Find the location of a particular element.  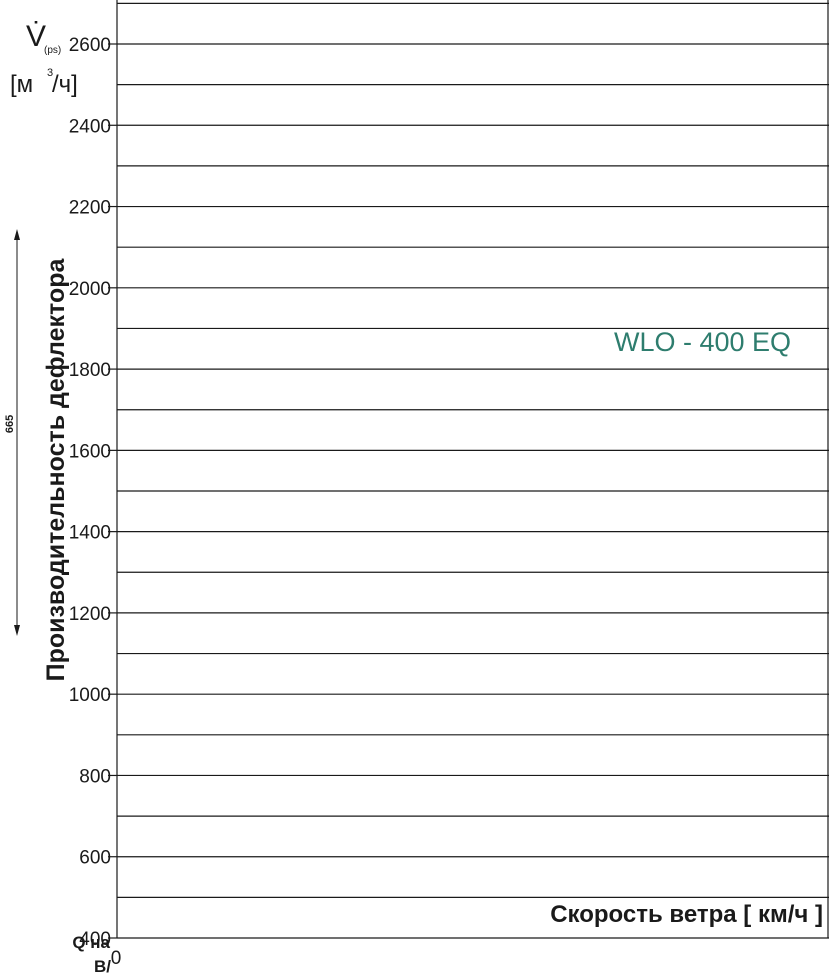

y-tick-label: 1600 is located at coordinates (90, 451).